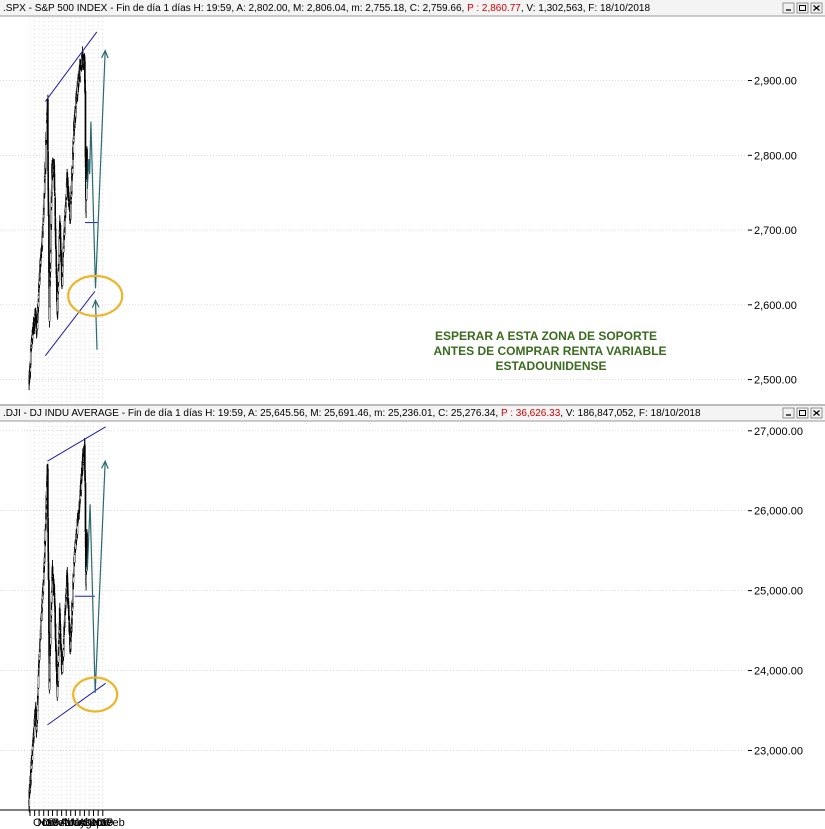  I want to click on y-tick-label: 2,800.00, so click(775, 156).